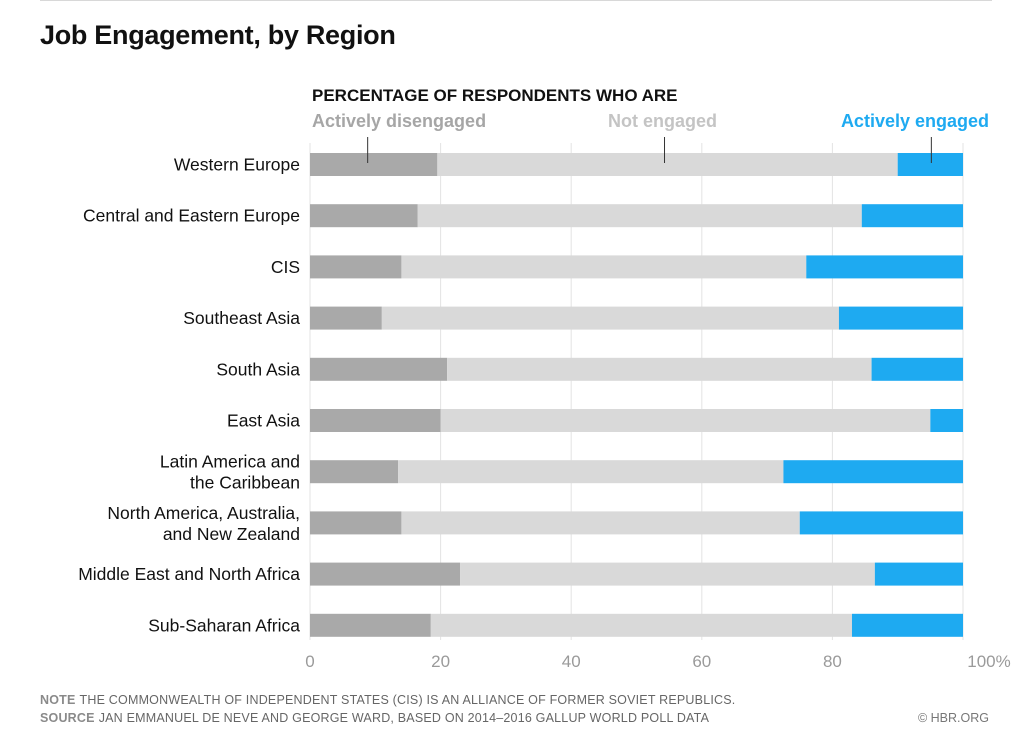 The image size is (1024, 737). I want to click on category-label: Latin America and the Caribbean, so click(230, 472).